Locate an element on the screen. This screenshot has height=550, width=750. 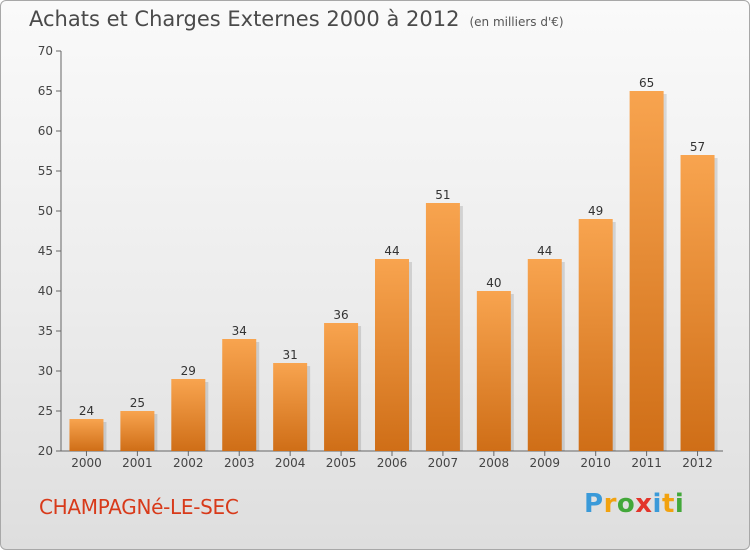
y-tick-label: 40 is located at coordinates (45, 291).